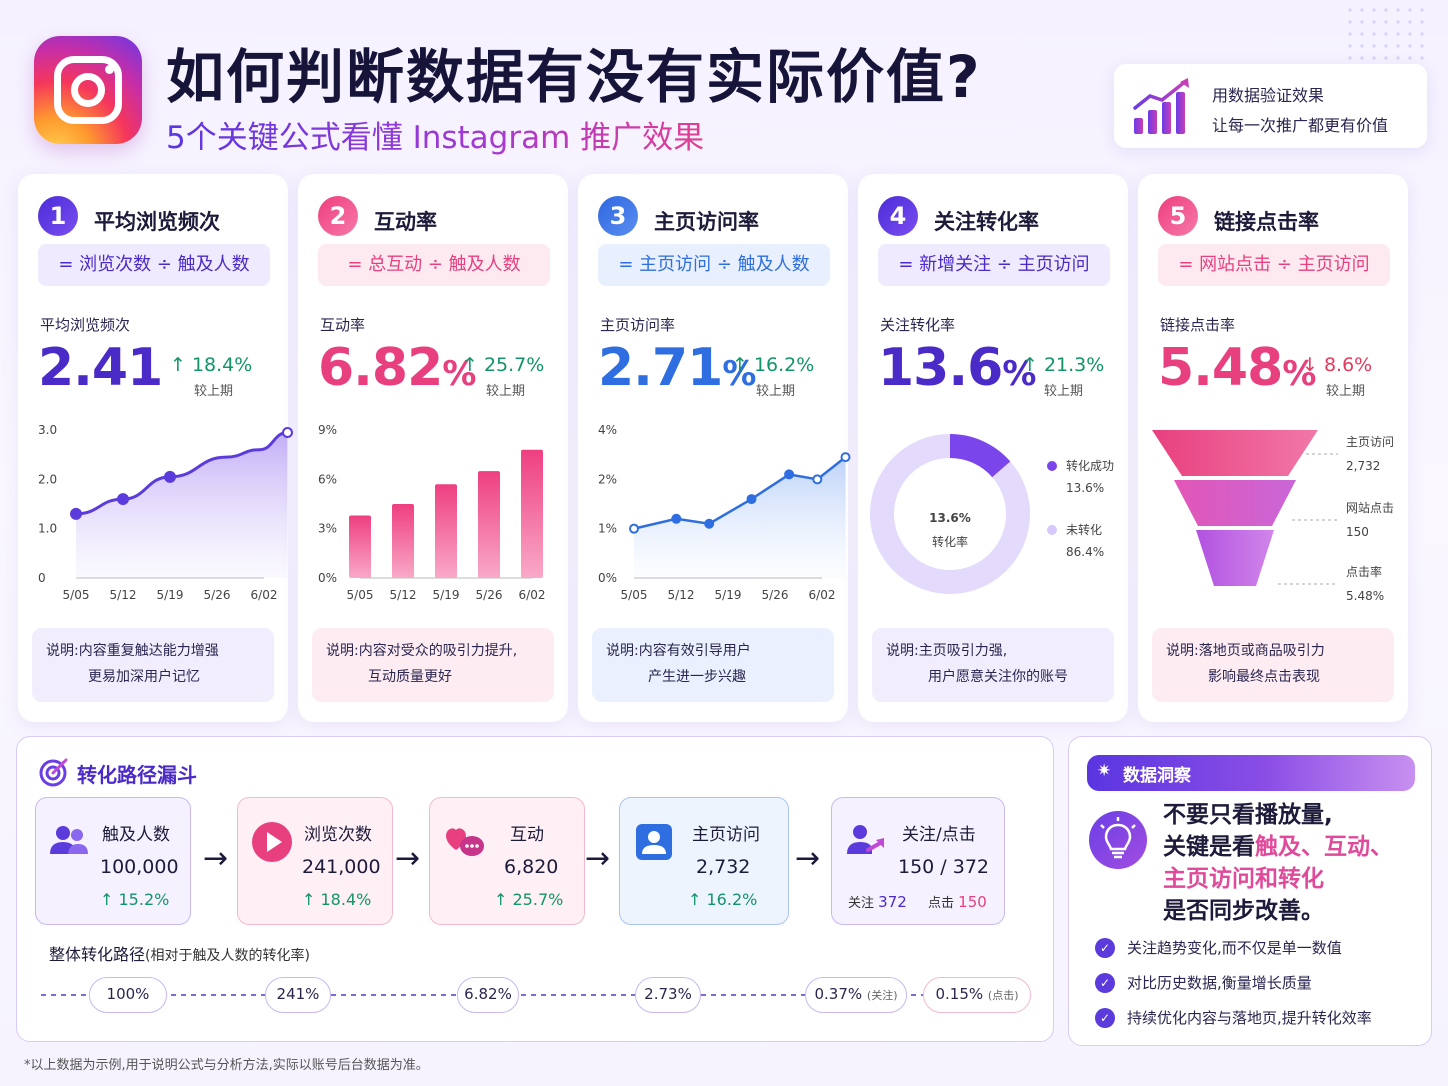  Describe the element at coordinates (1363, 466) in the screenshot. I see `funnel-stage-value: 2,732` at that location.